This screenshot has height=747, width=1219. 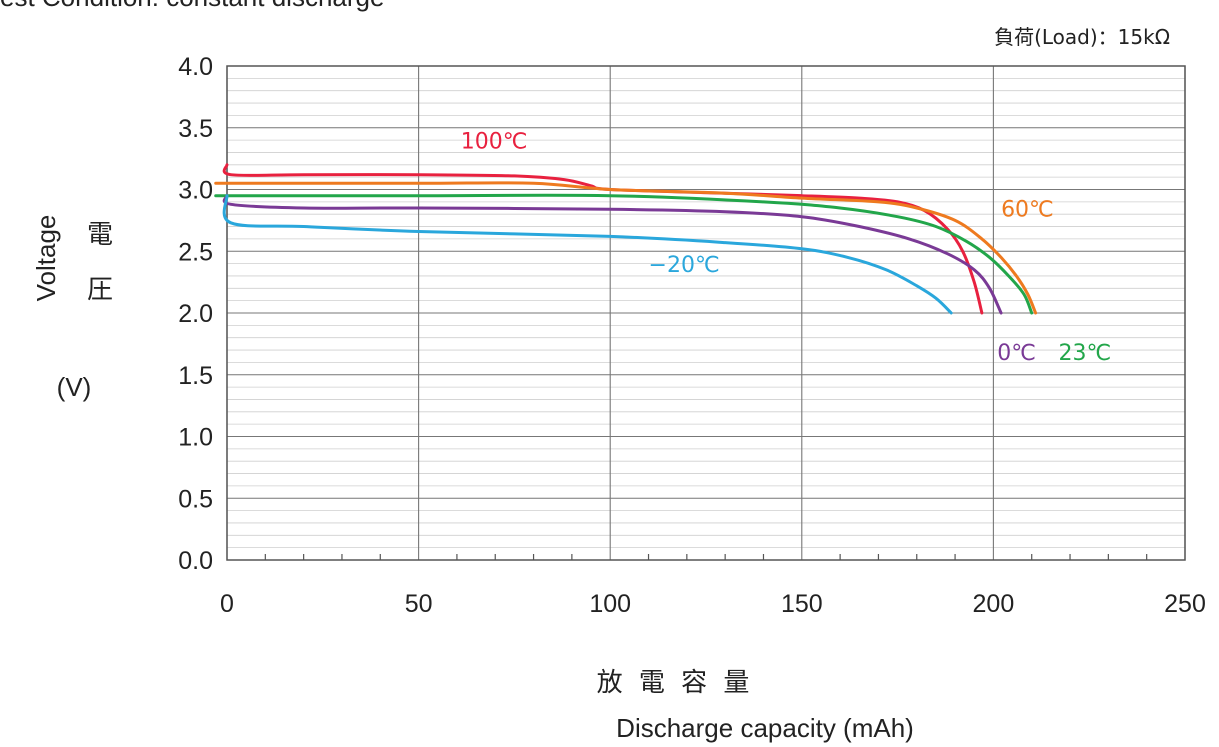 What do you see at coordinates (802, 604) in the screenshot?
I see `x-tick-label: 150` at bounding box center [802, 604].